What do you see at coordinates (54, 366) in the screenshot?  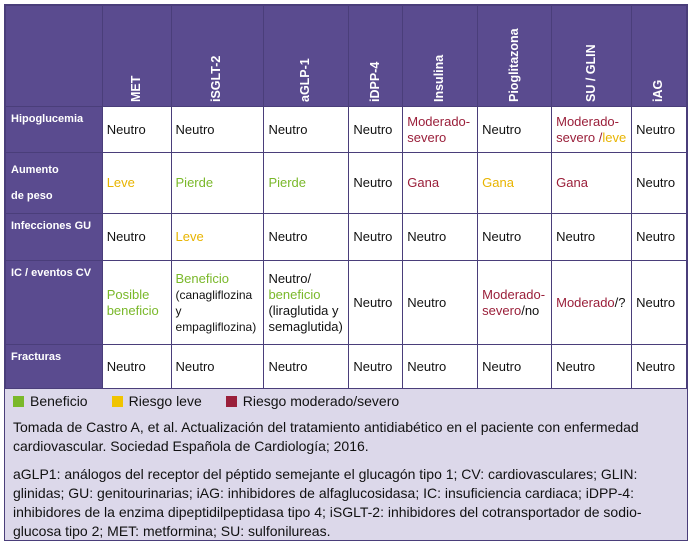 I see `row-label: Fracturas` at bounding box center [54, 366].